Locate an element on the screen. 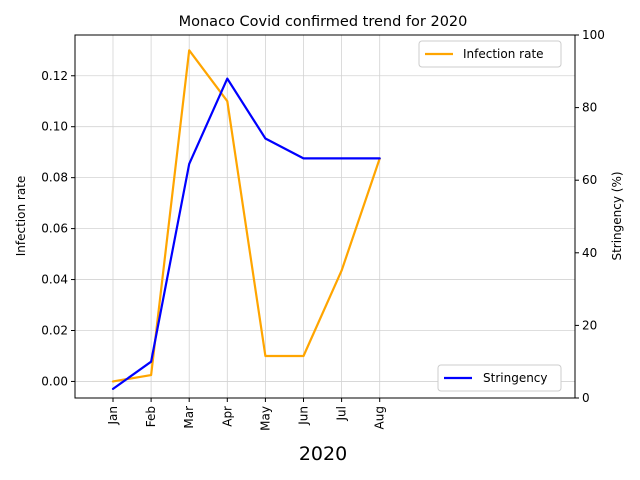 Image resolution: width=640 pixels, height=480 pixels. left-y-axis: 0.00 0.02 0.04 0.06 0.08 0.10 0.12 is located at coordinates (58, 228).